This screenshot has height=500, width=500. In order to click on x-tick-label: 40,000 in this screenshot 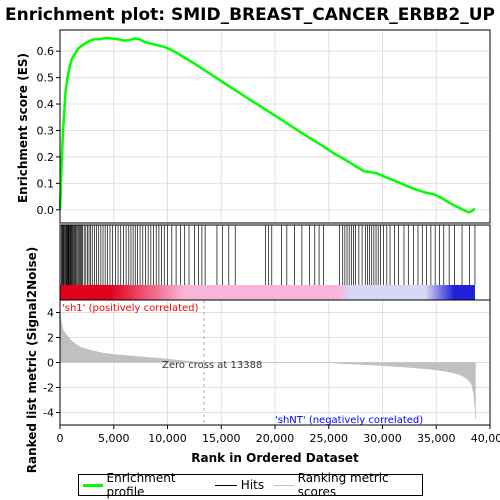, I will do `click(485, 438)`.